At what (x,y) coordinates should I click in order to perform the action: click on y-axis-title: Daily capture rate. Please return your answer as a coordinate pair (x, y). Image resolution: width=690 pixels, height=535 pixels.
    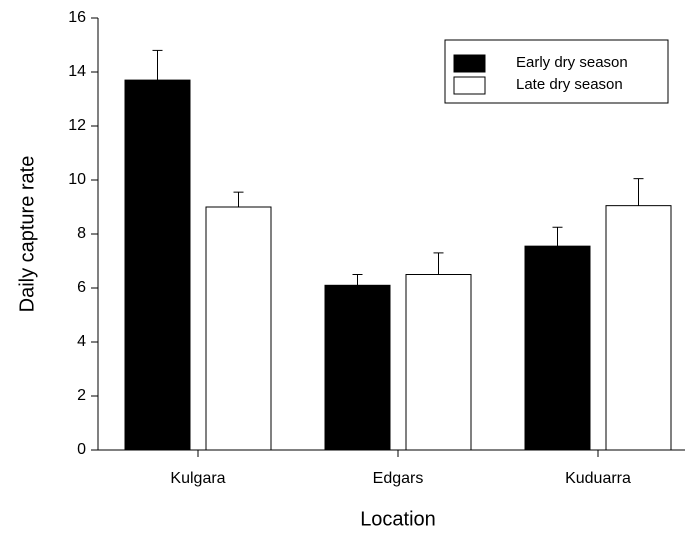
    Looking at the image, I should click on (27, 234).